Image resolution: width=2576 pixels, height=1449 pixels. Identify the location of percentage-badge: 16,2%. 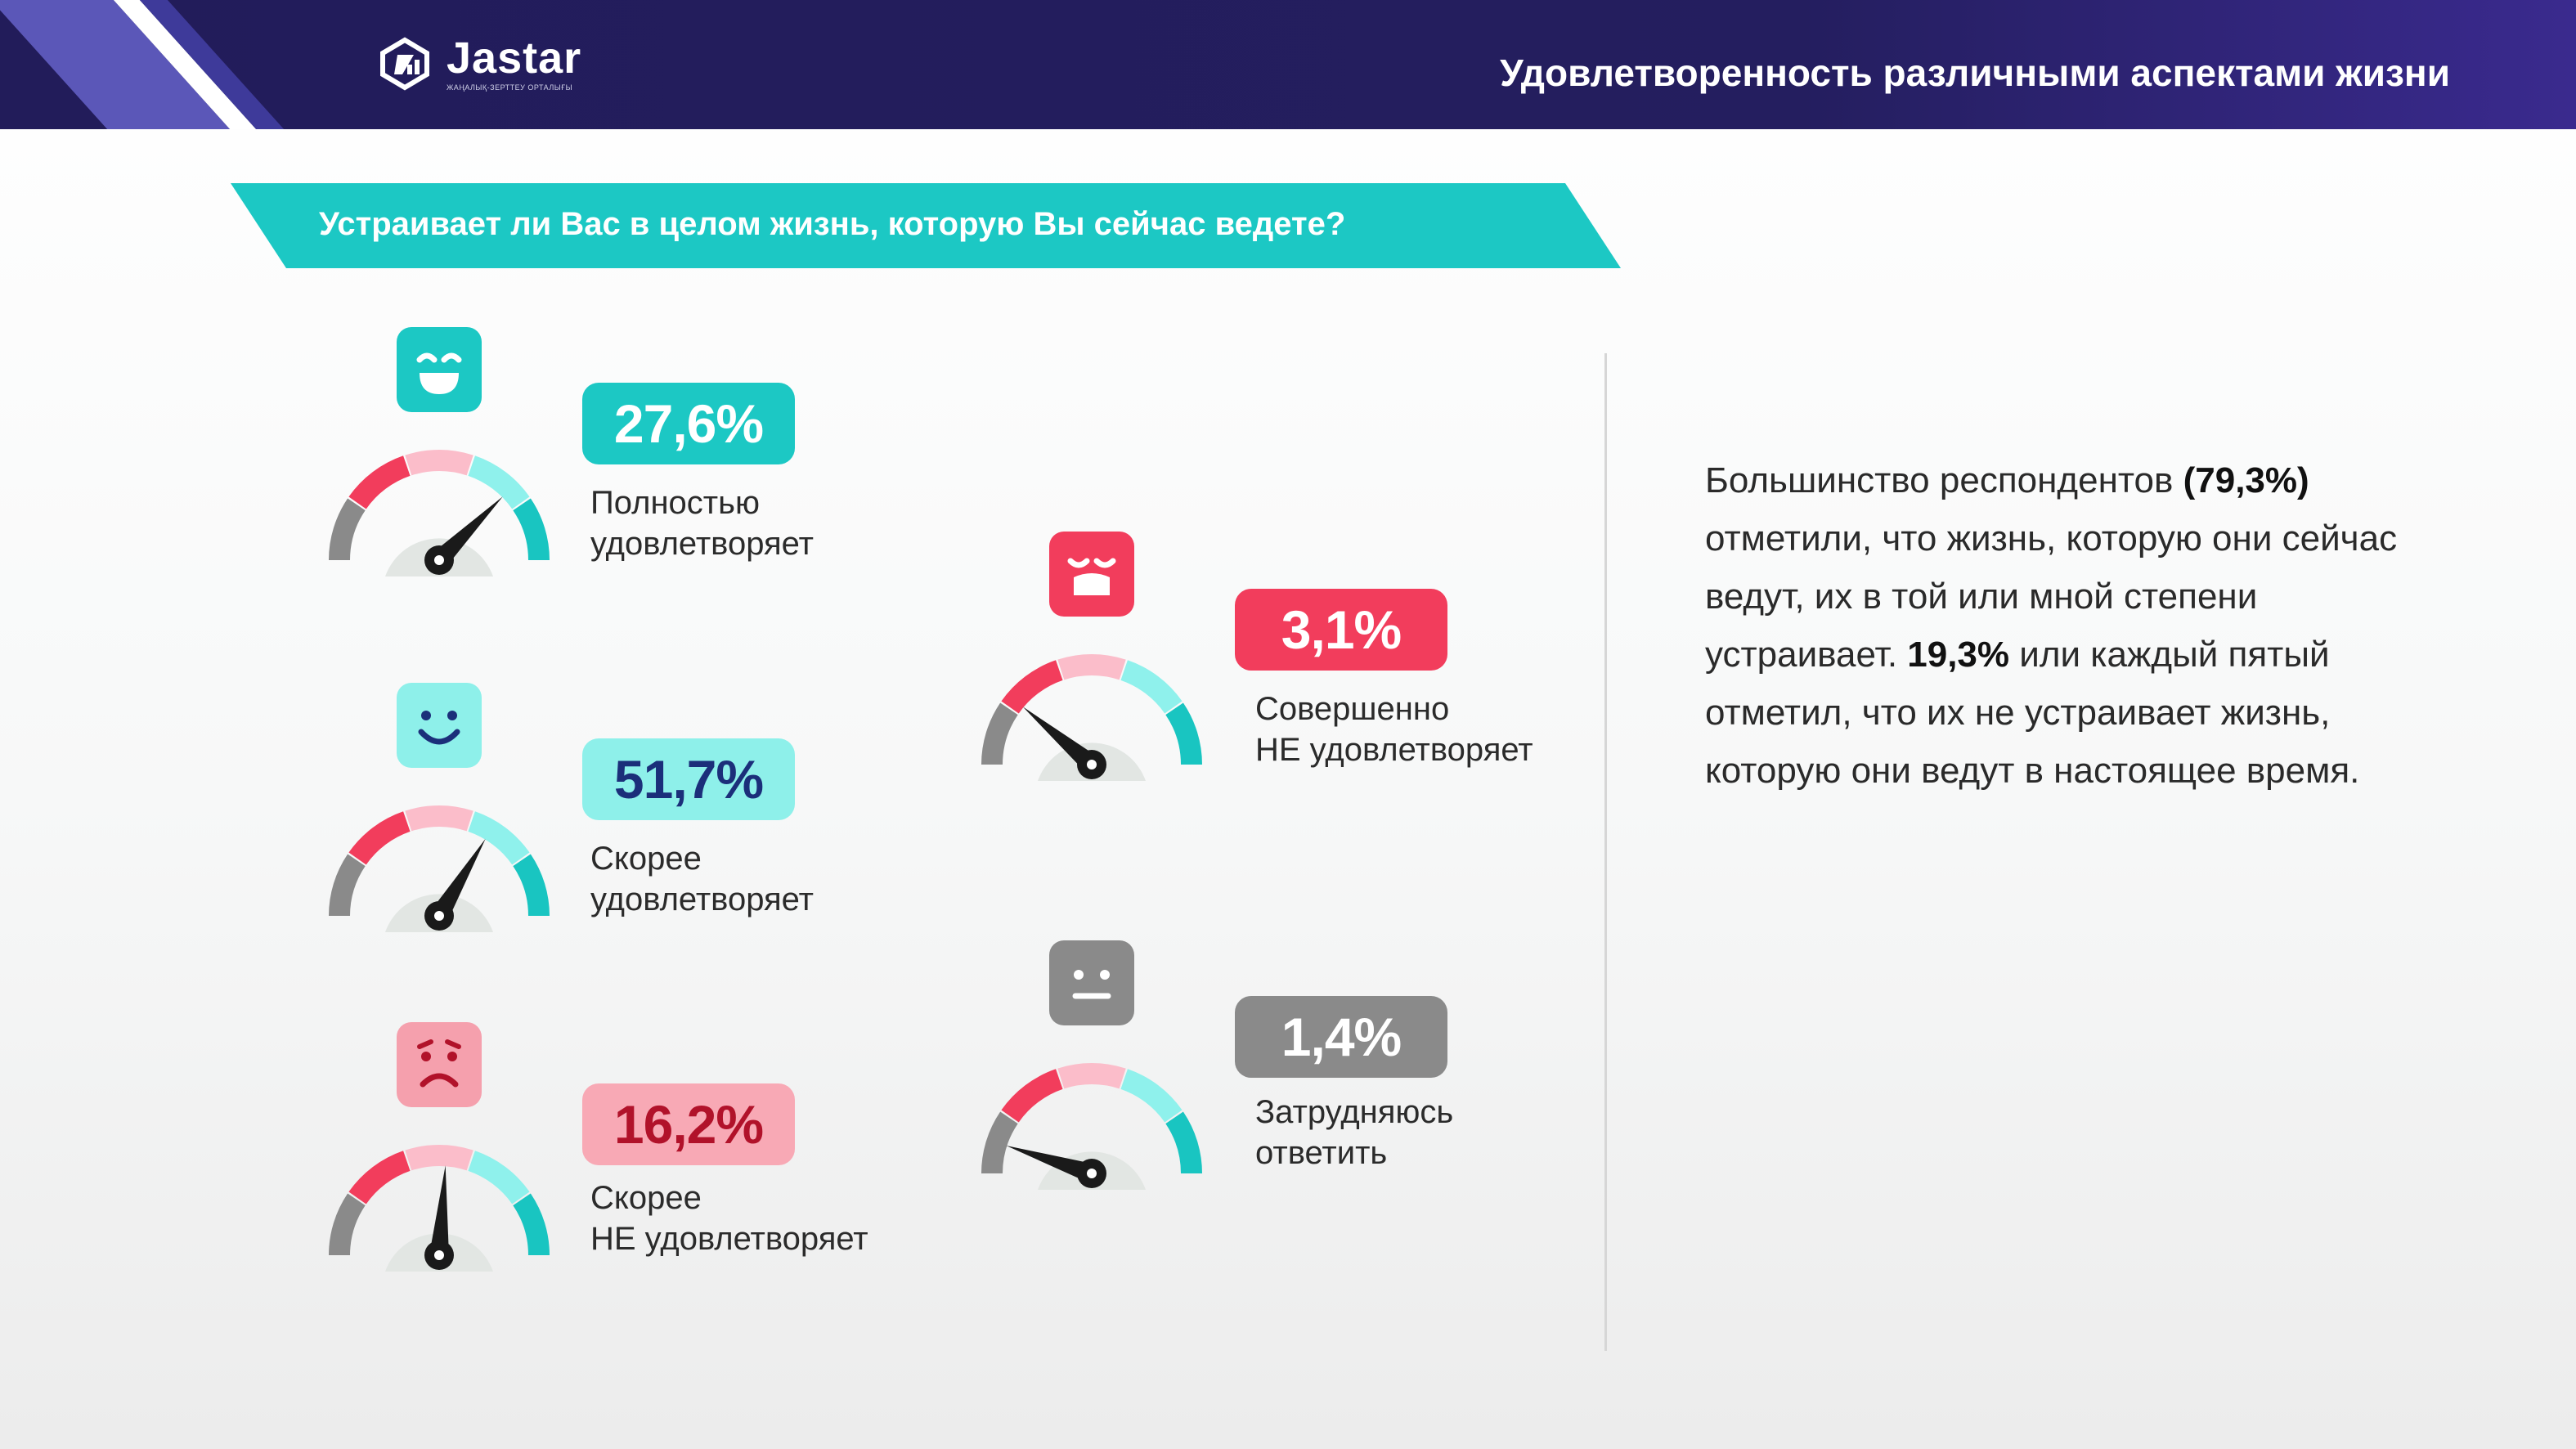
(689, 1124).